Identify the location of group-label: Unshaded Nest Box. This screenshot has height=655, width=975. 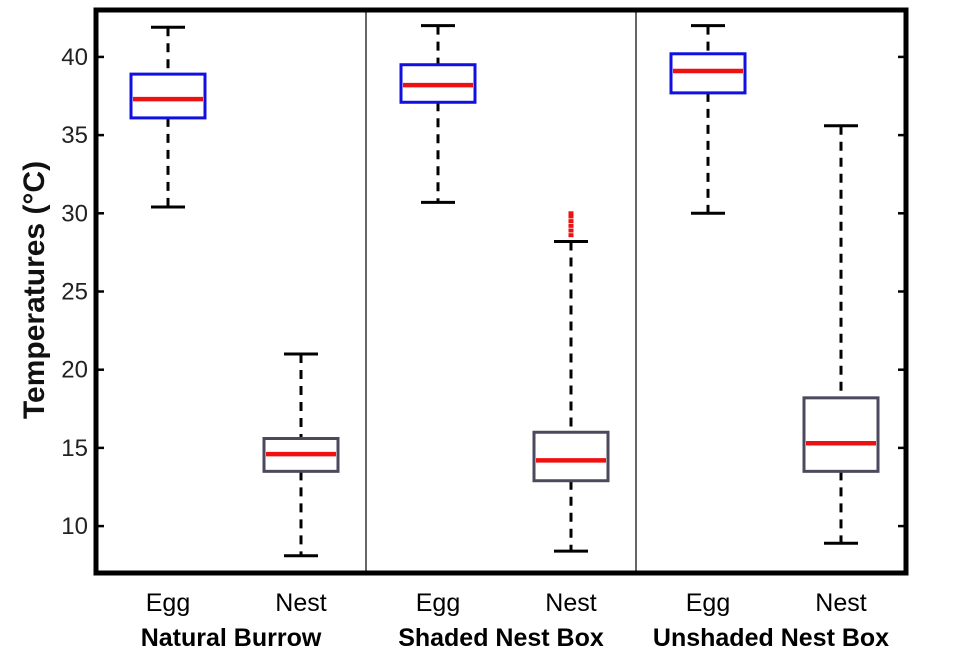
(771, 638).